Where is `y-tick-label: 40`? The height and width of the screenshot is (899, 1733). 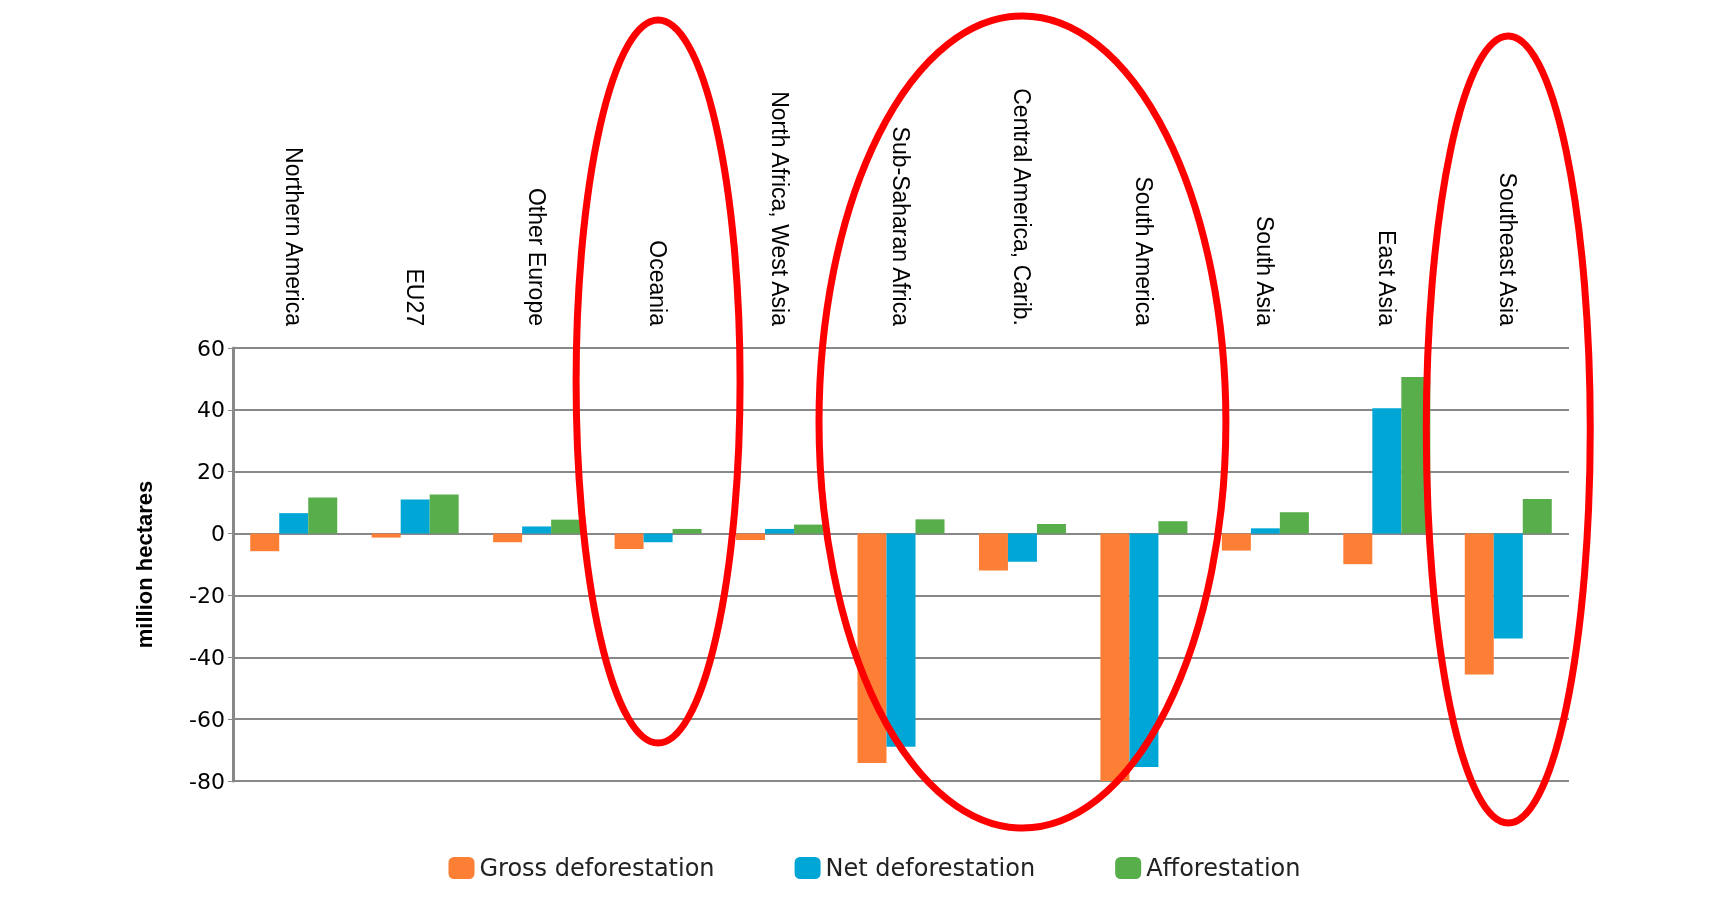
y-tick-label: 40 is located at coordinates (211, 410).